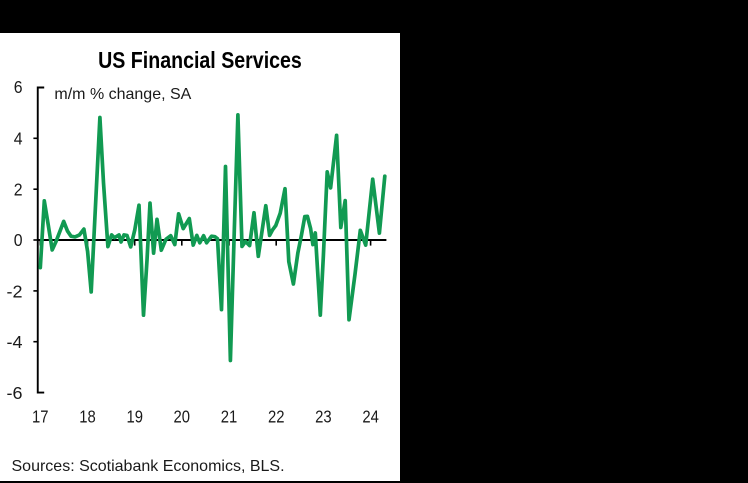 The height and width of the screenshot is (483, 748). What do you see at coordinates (18, 87) in the screenshot?
I see `svg-text: 6` at bounding box center [18, 87].